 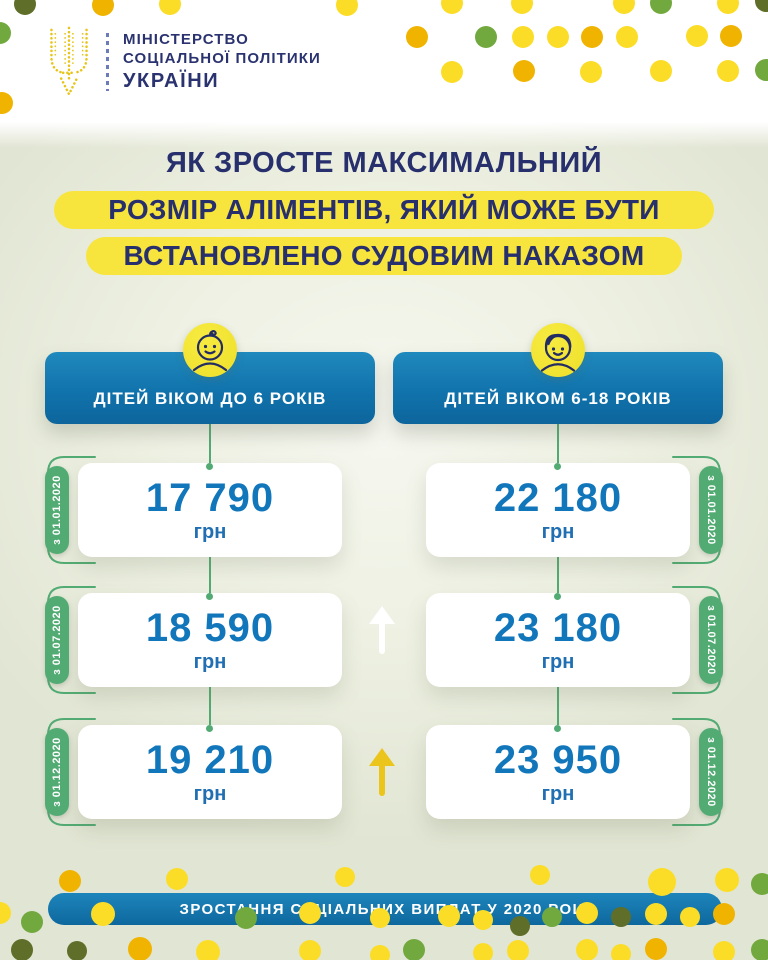 I want to click on logo-divider, so click(x=107, y=62).